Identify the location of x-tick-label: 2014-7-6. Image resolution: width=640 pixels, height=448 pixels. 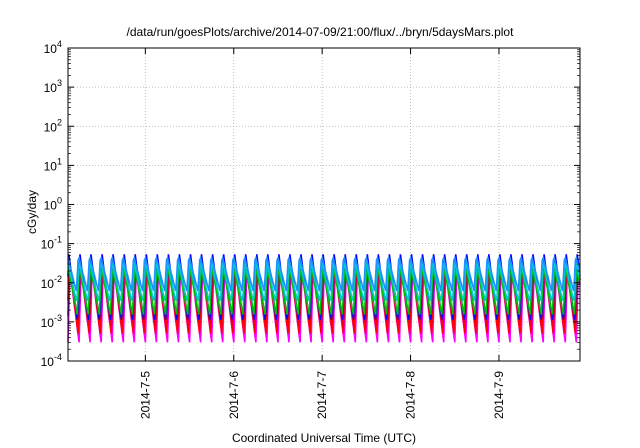
(234, 395).